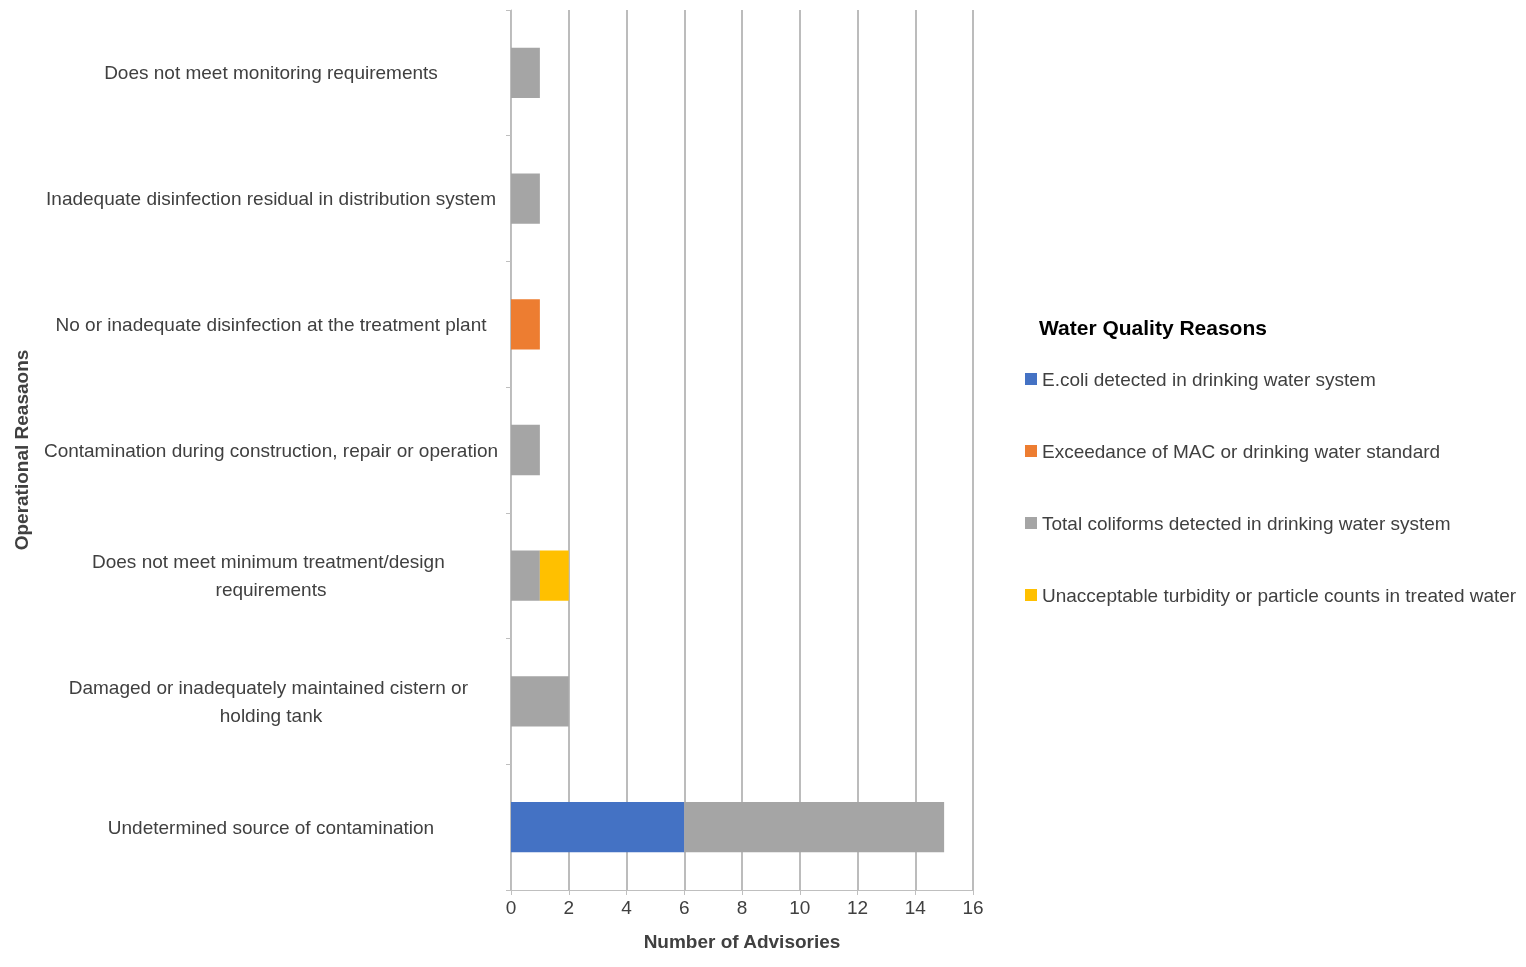  I want to click on x-tick-label: 6, so click(684, 907).